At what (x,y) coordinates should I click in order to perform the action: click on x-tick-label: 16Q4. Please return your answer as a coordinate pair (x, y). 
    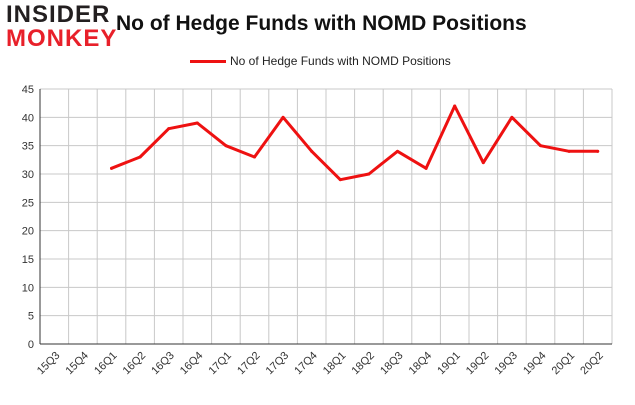
    Looking at the image, I should click on (192, 364).